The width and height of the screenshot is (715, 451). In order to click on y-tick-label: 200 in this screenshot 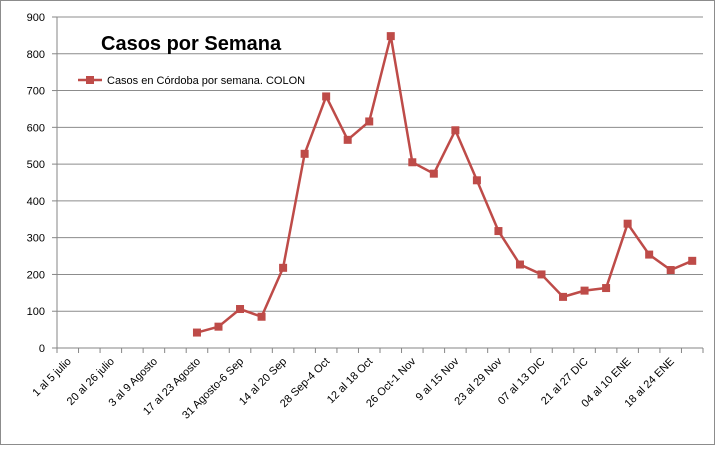, I will do `click(36, 275)`.